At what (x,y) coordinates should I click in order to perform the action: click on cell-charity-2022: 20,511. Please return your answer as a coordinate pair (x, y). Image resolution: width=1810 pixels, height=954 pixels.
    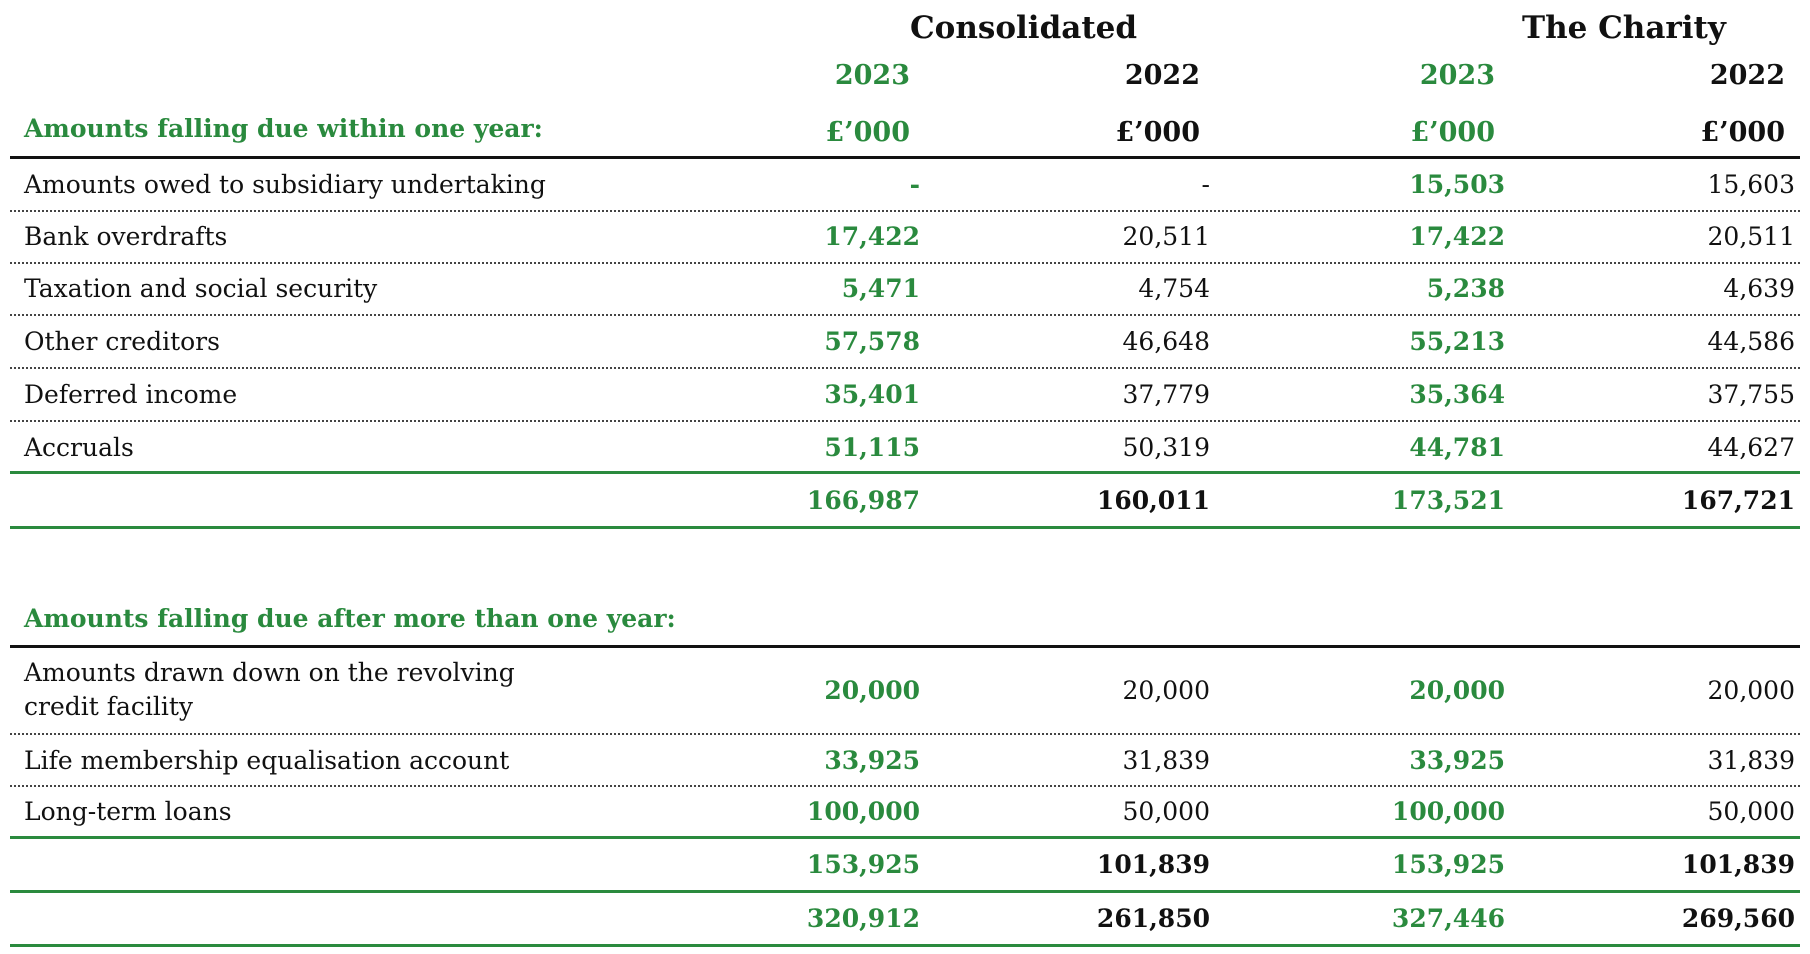
    Looking at the image, I should click on (1751, 236).